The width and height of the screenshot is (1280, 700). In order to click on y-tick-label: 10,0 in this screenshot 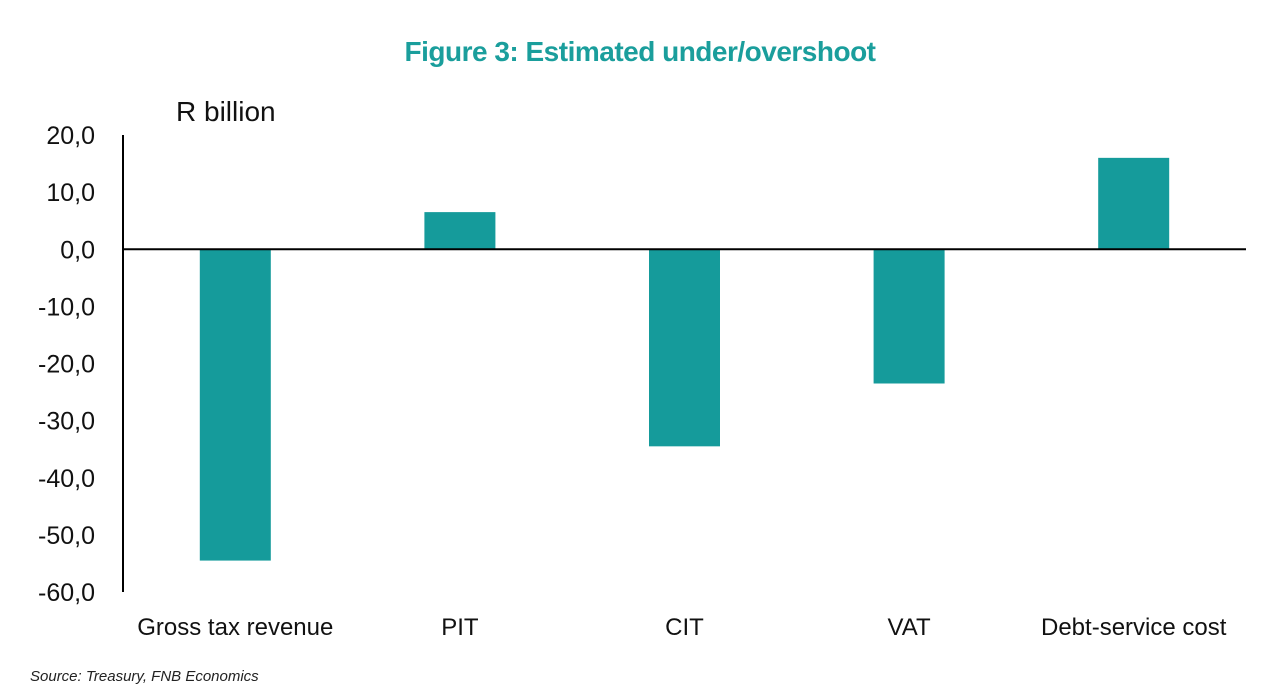, I will do `click(70, 193)`.